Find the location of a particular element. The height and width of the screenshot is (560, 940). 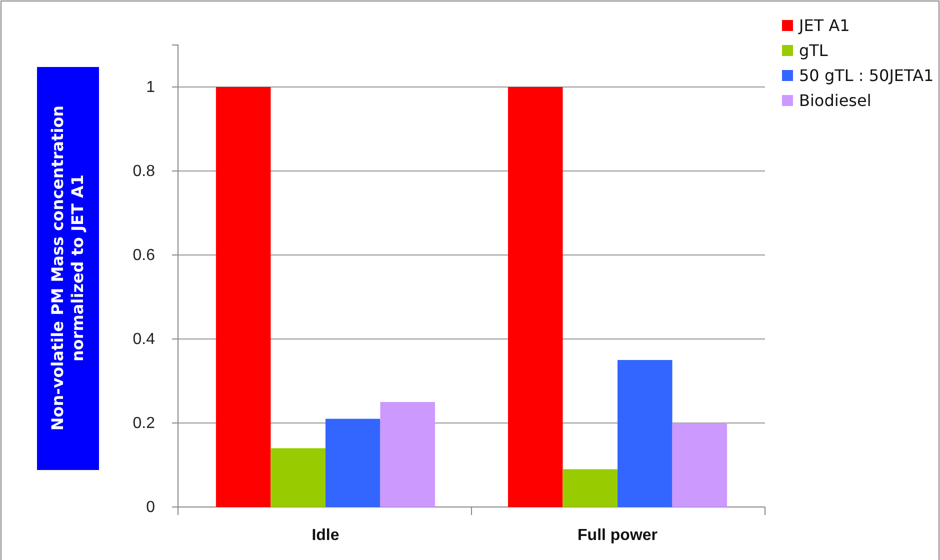

y-tick-label: 0 is located at coordinates (151, 507).